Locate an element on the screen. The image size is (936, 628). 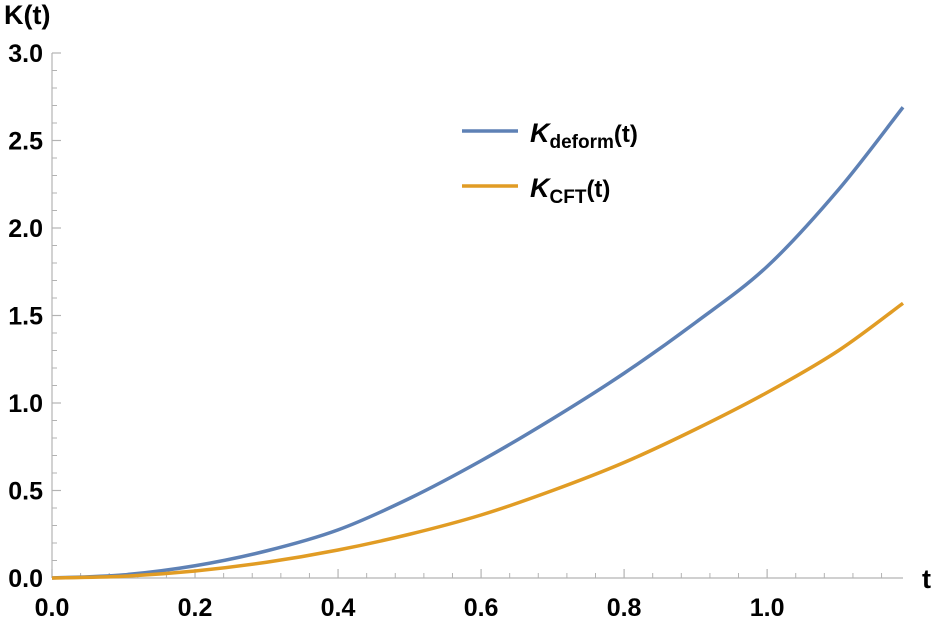
y-tick-label: 2.0 is located at coordinates (25, 229).